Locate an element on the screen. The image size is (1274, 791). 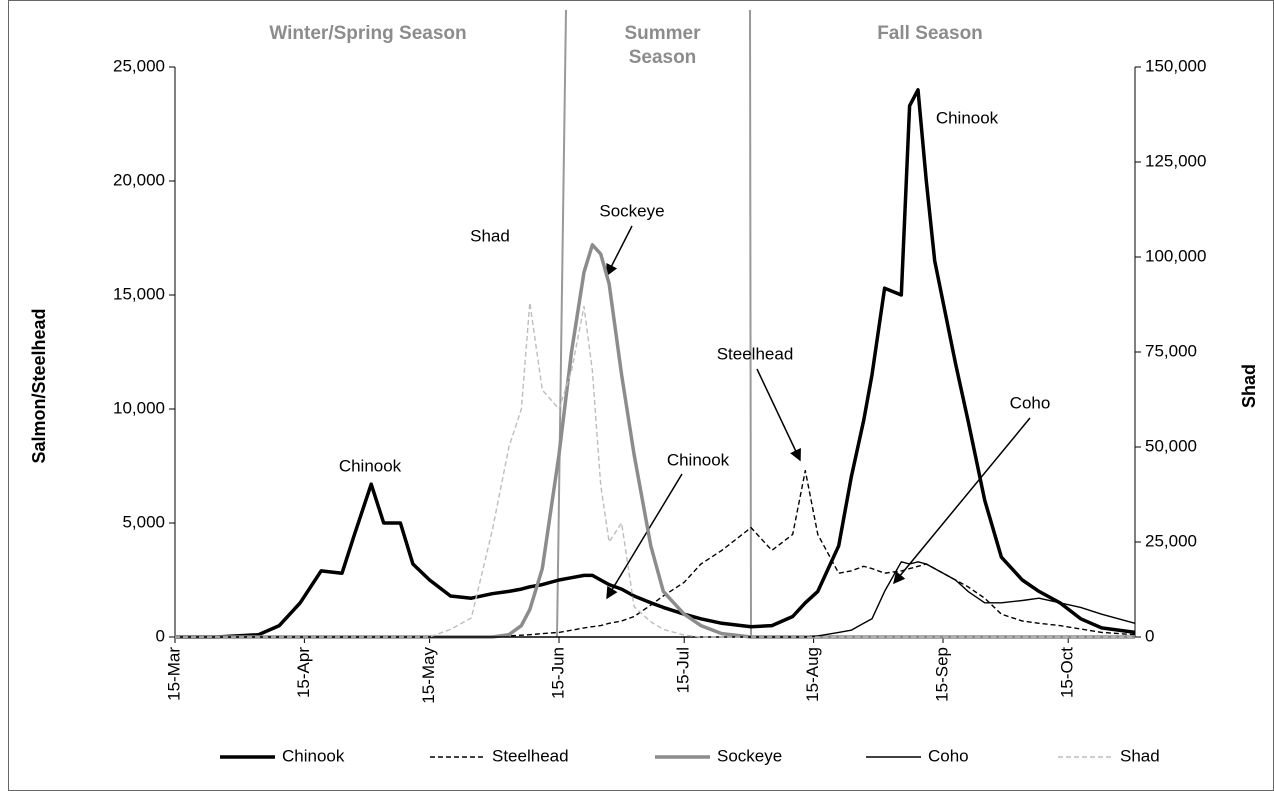
y2-tick-label: 100,000 is located at coordinates (1175, 255).